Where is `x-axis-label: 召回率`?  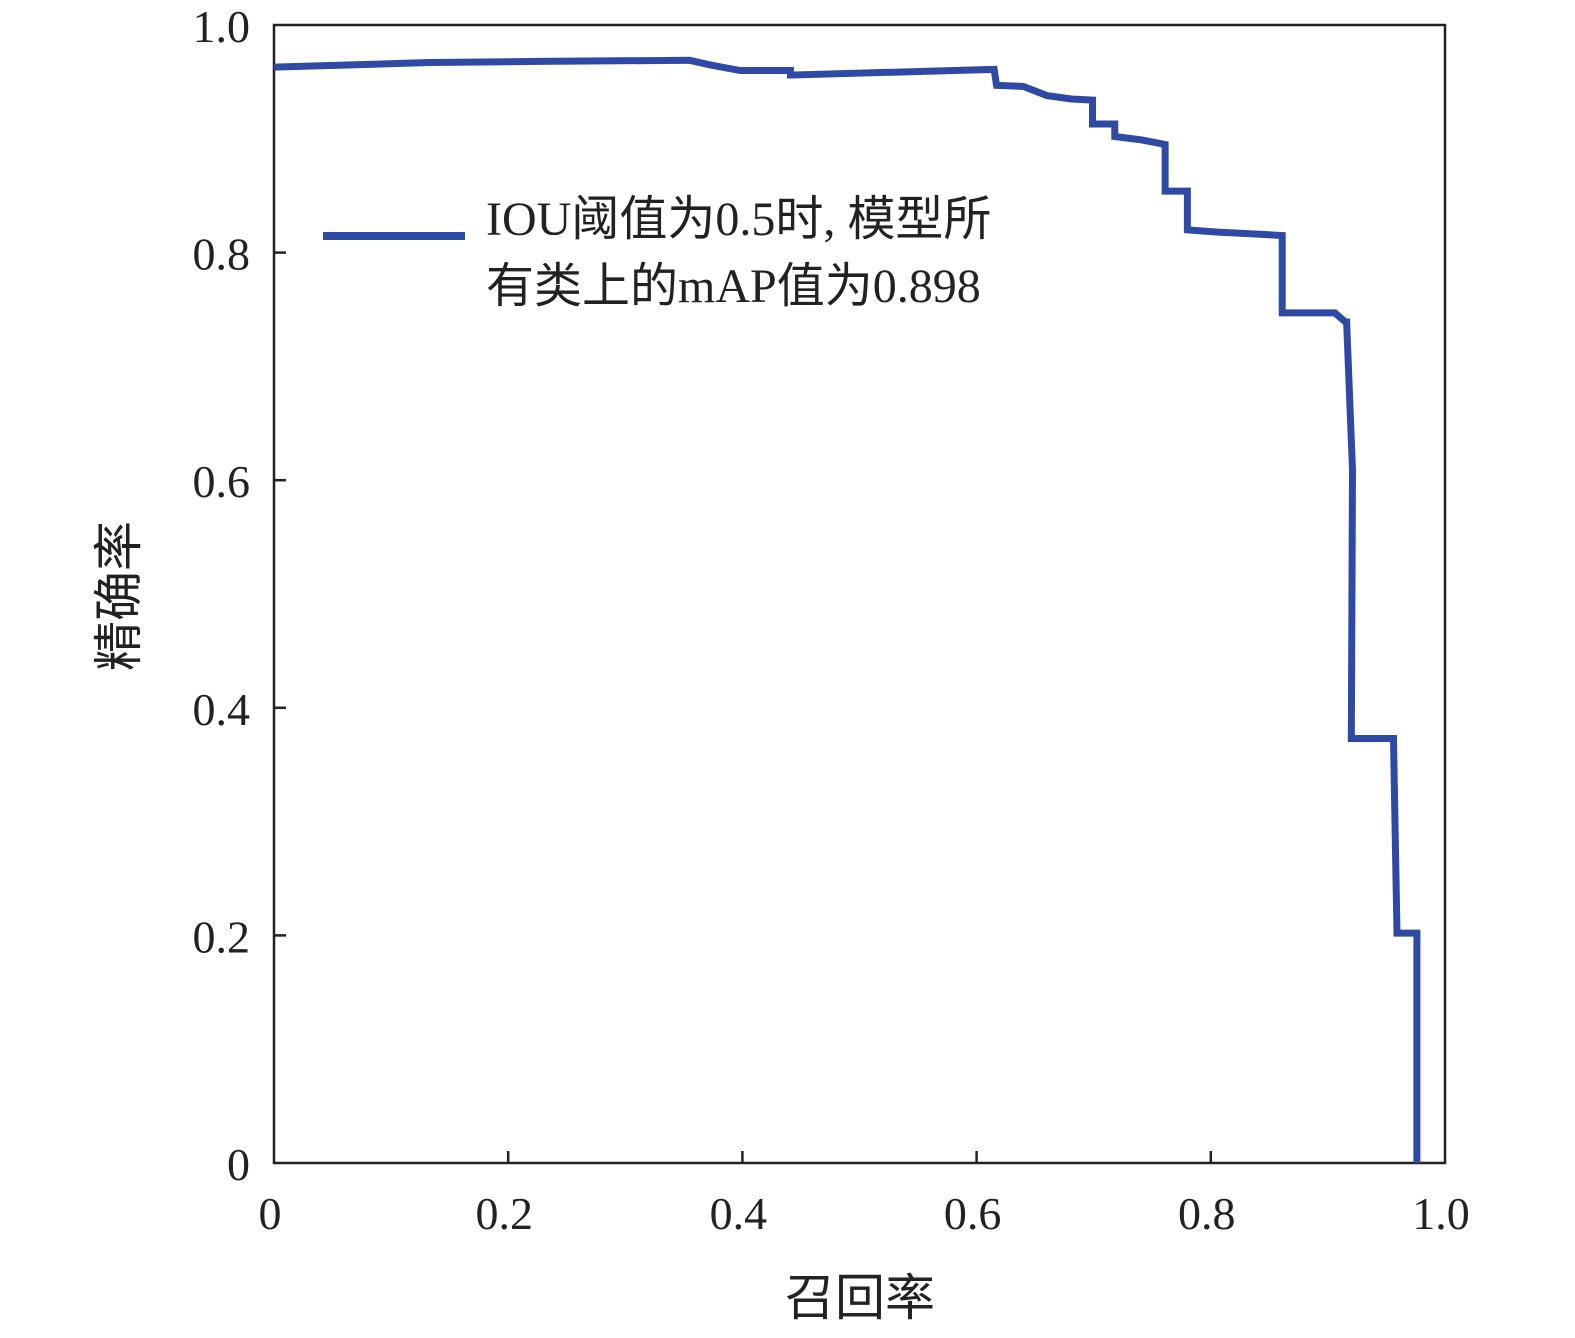 x-axis-label: 召回率 is located at coordinates (860, 1298).